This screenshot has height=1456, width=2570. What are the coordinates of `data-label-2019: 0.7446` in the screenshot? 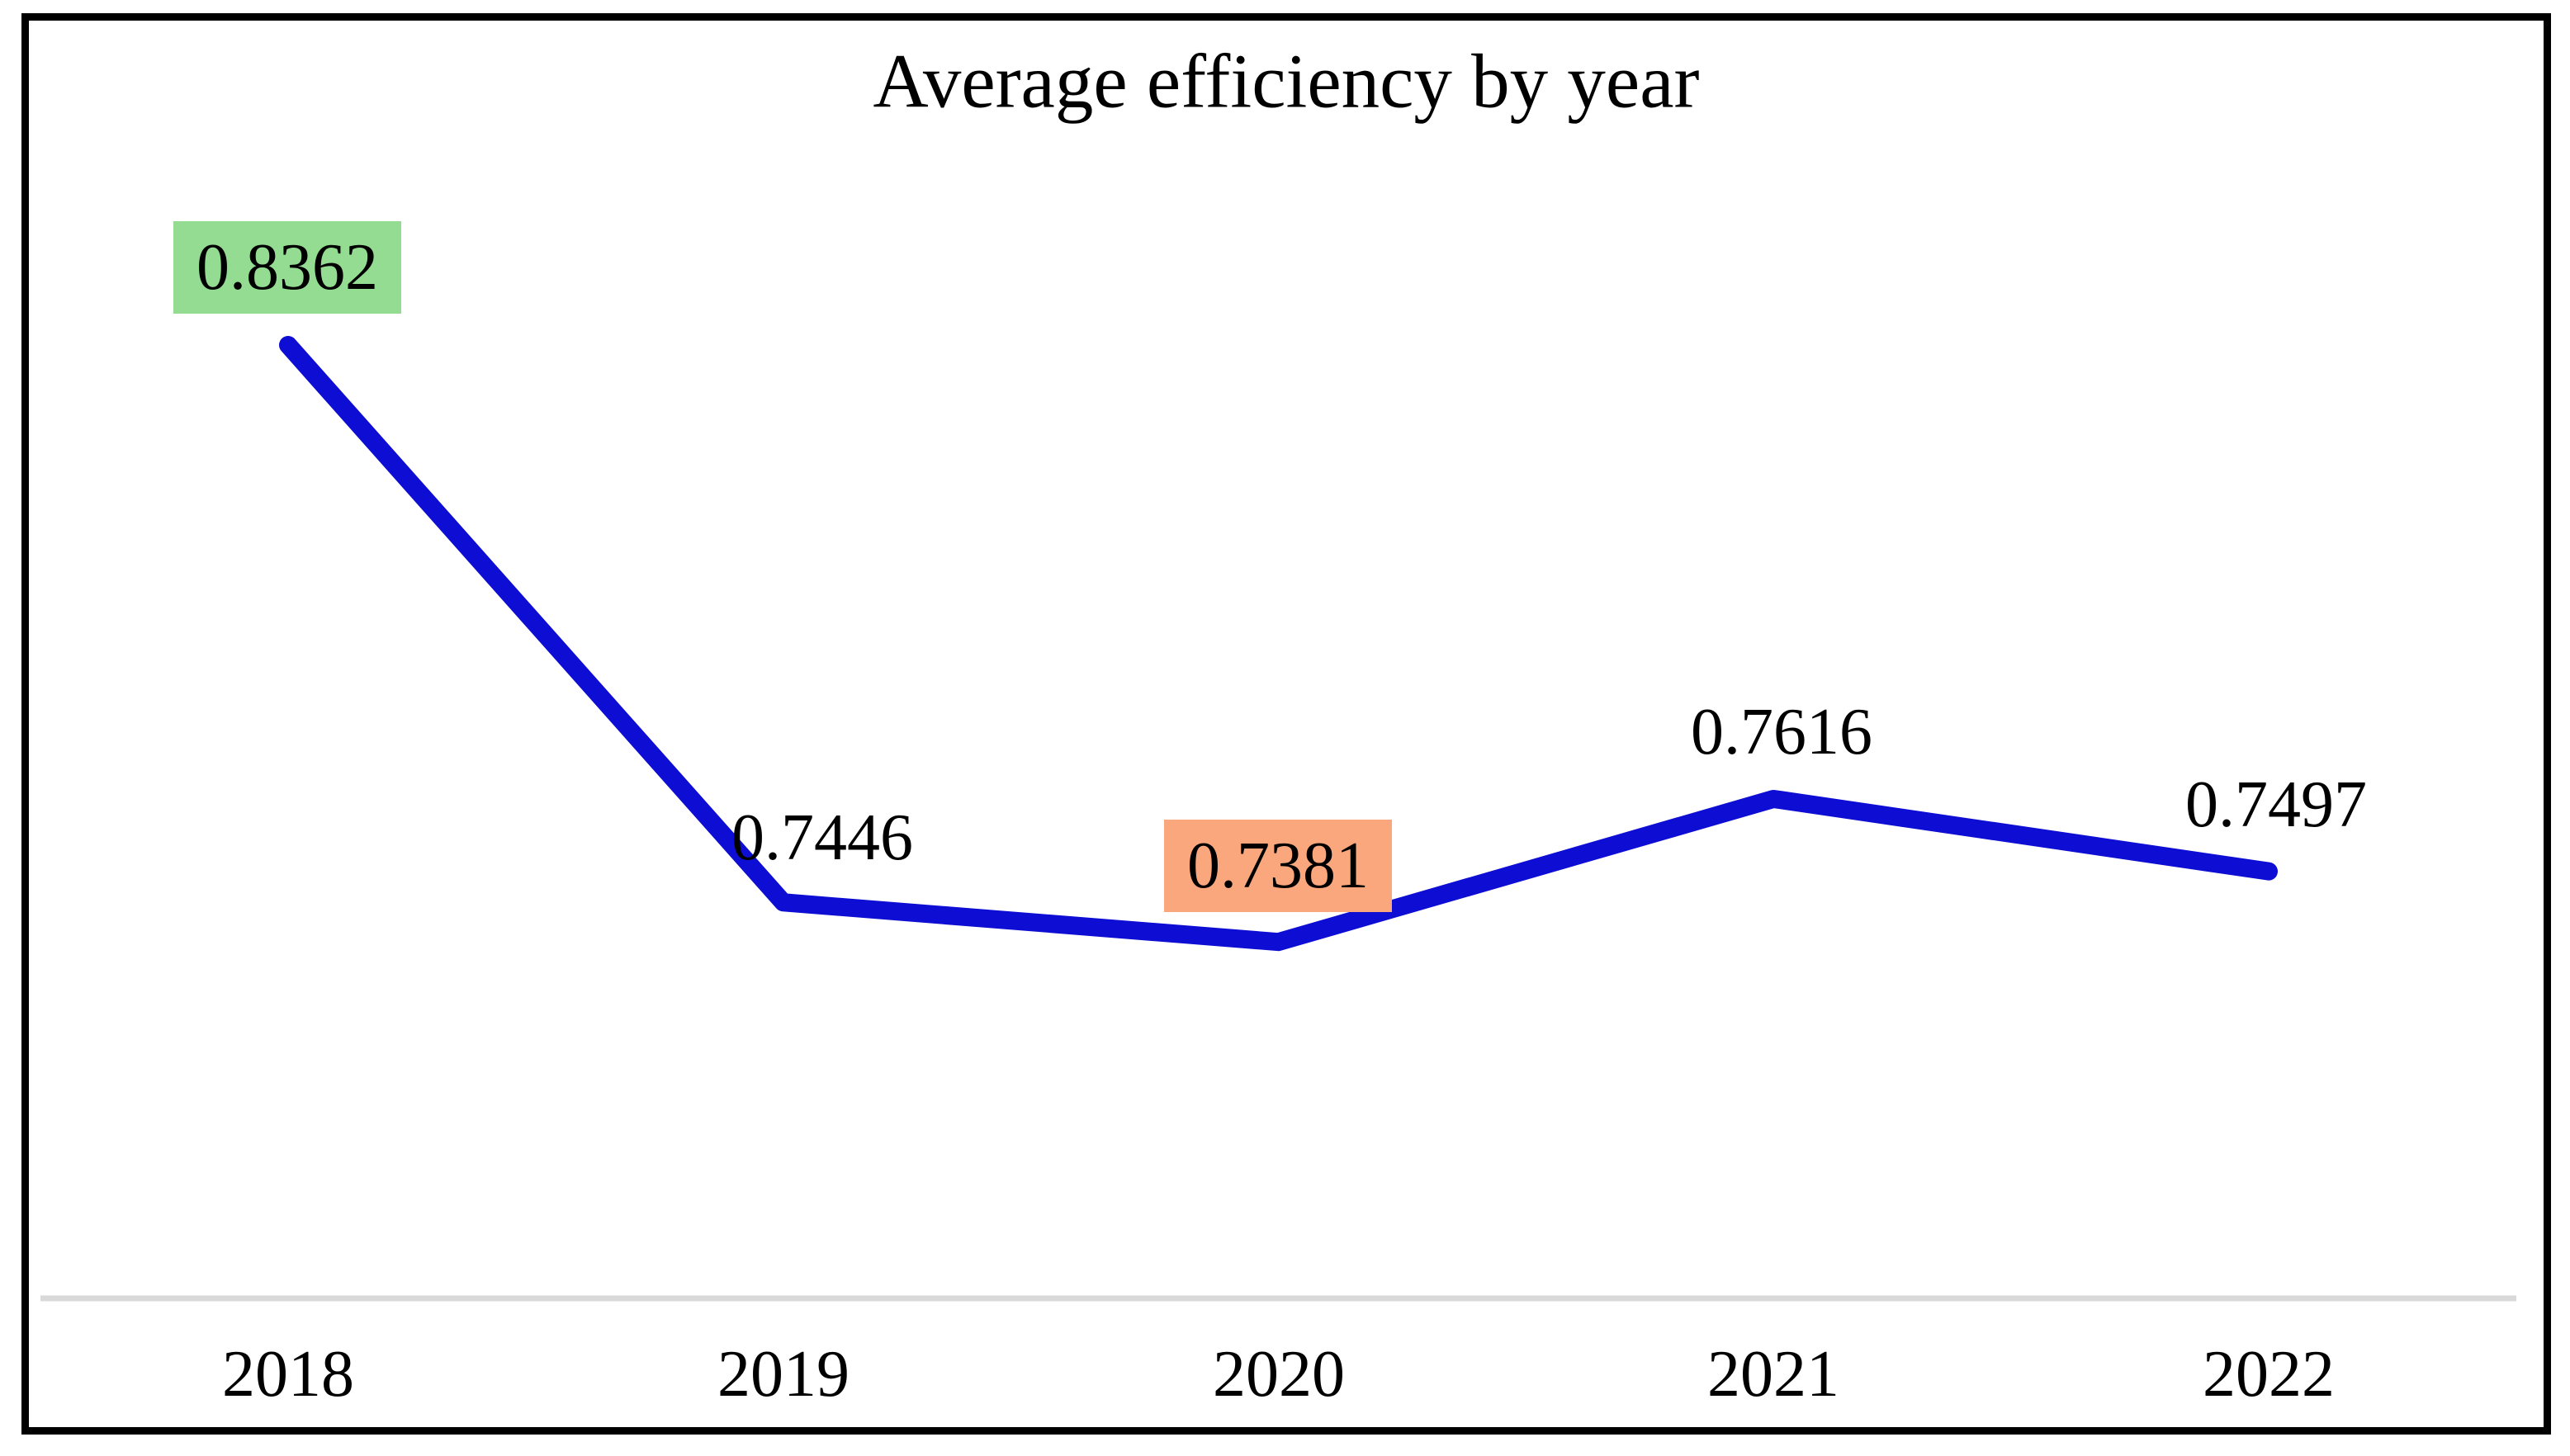 It's located at (822, 837).